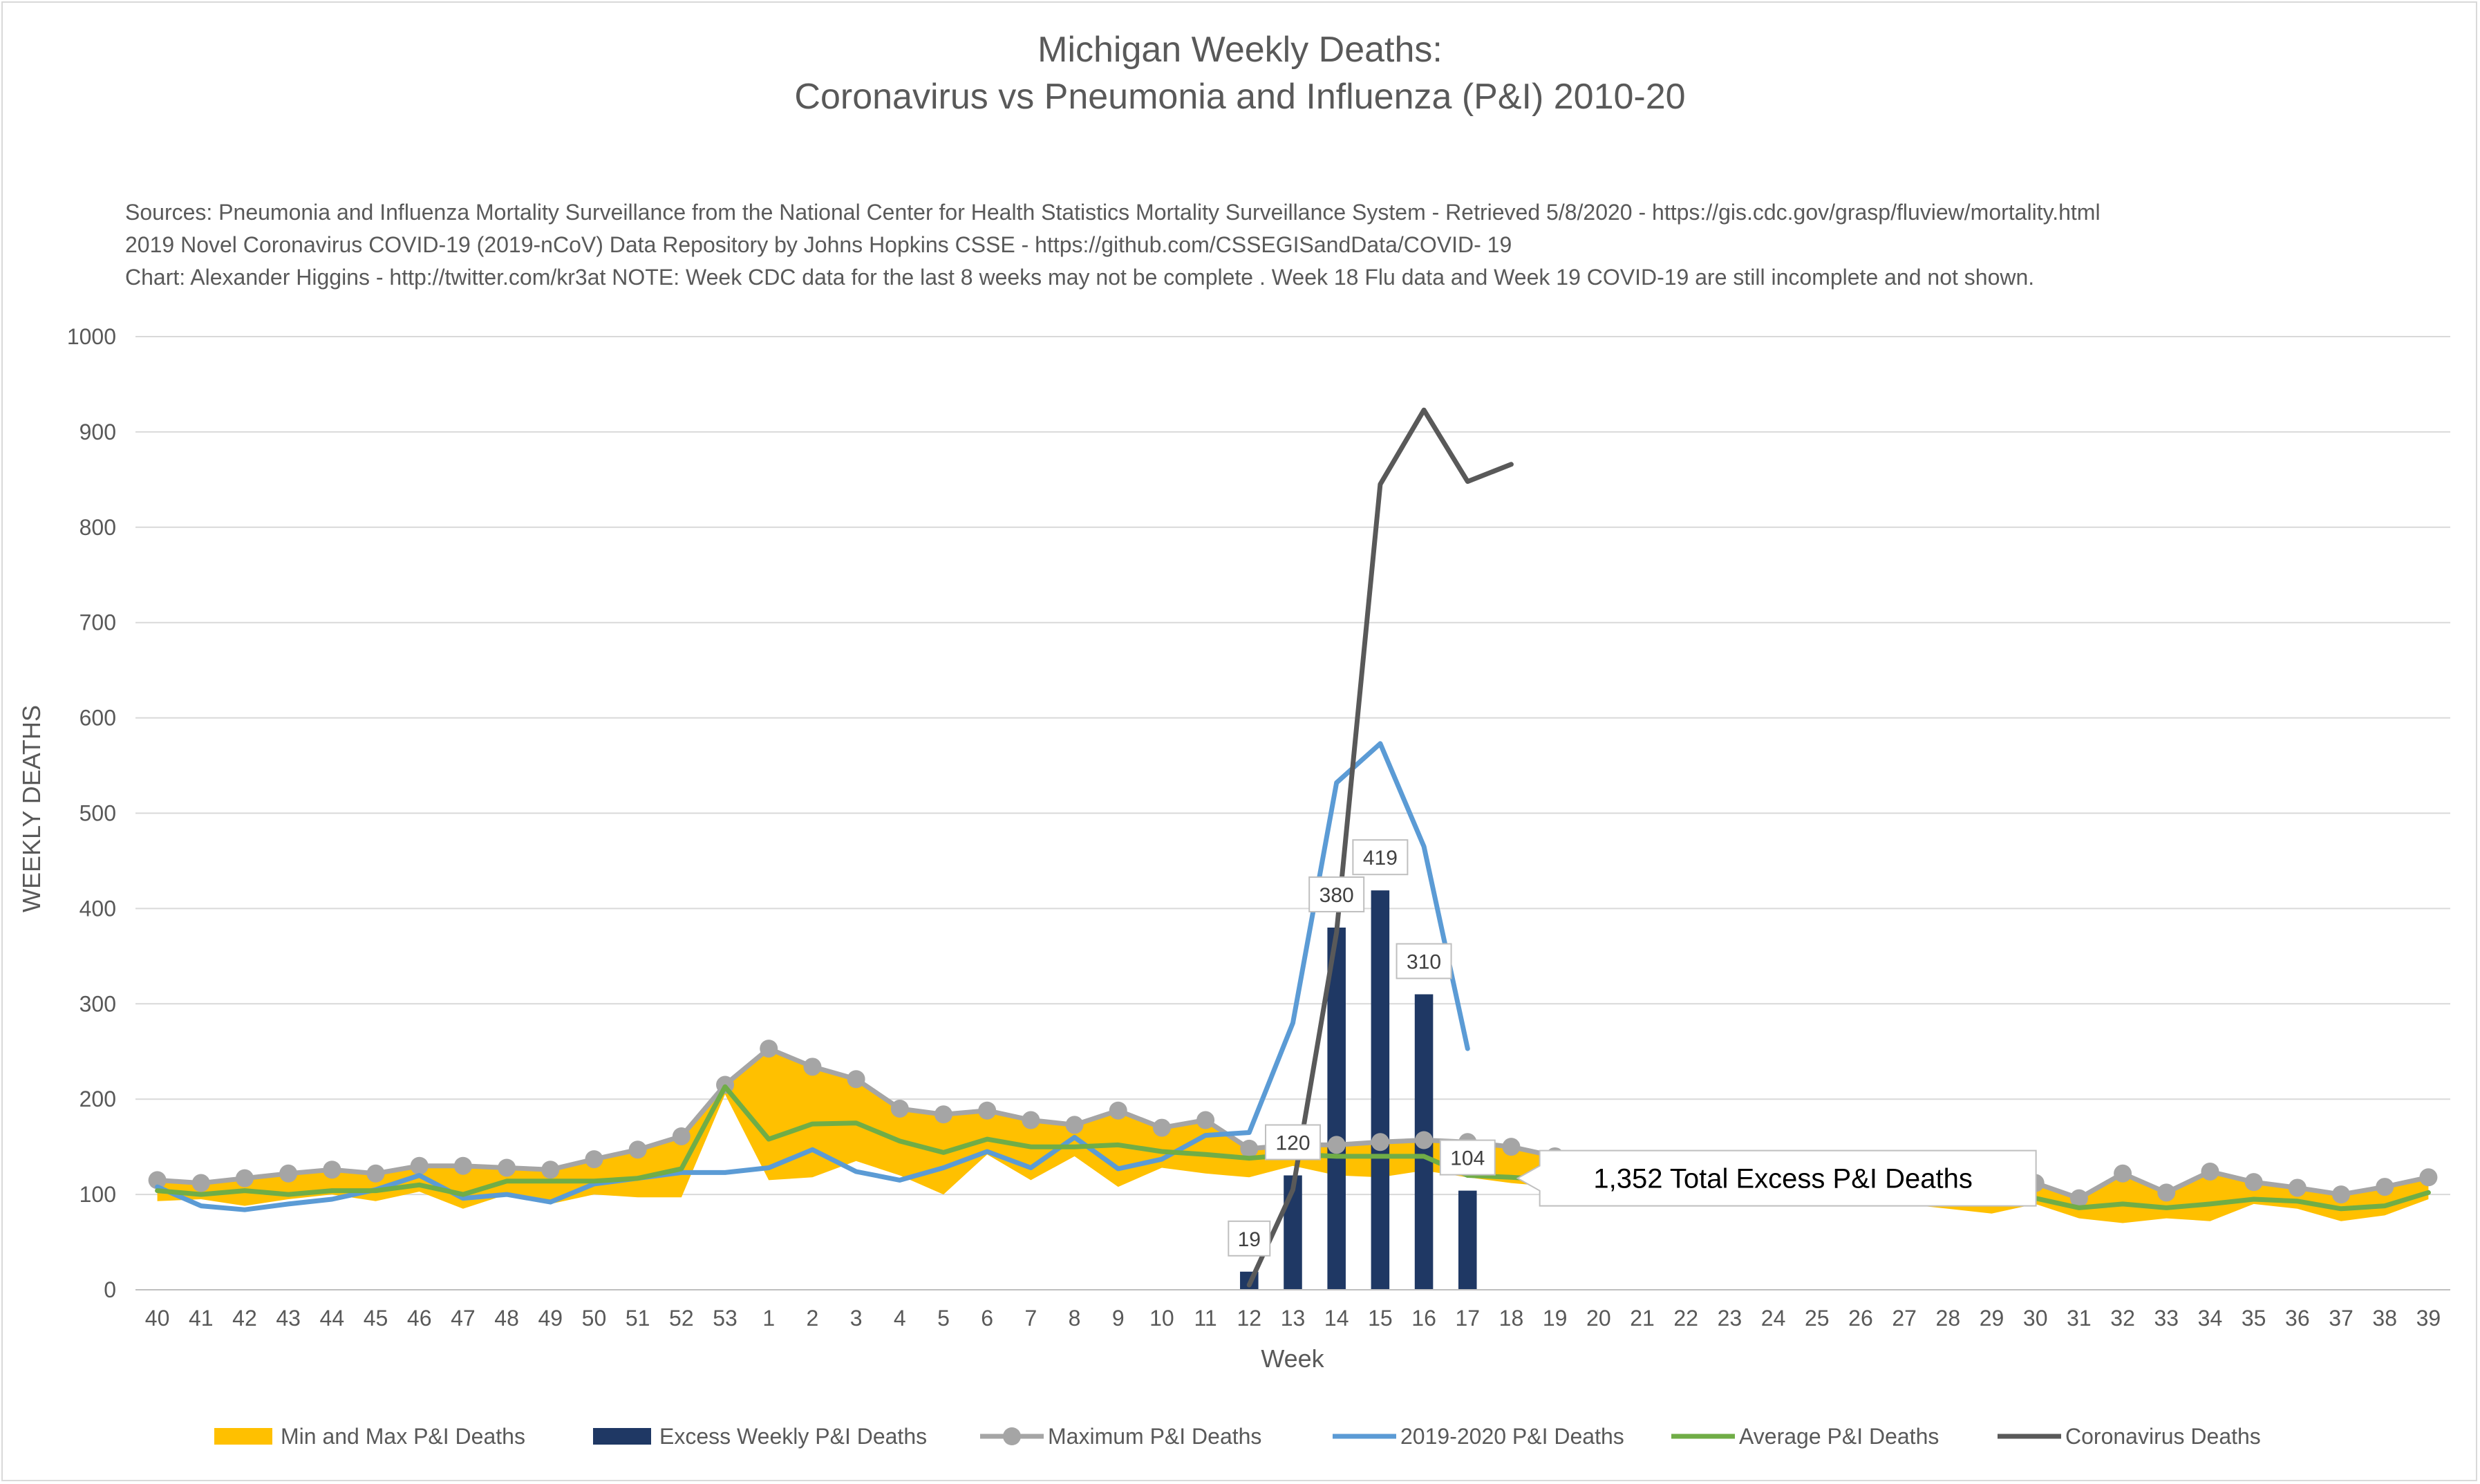 The image size is (2480, 1484). I want to click on x-tick-label: 4, so click(900, 1318).